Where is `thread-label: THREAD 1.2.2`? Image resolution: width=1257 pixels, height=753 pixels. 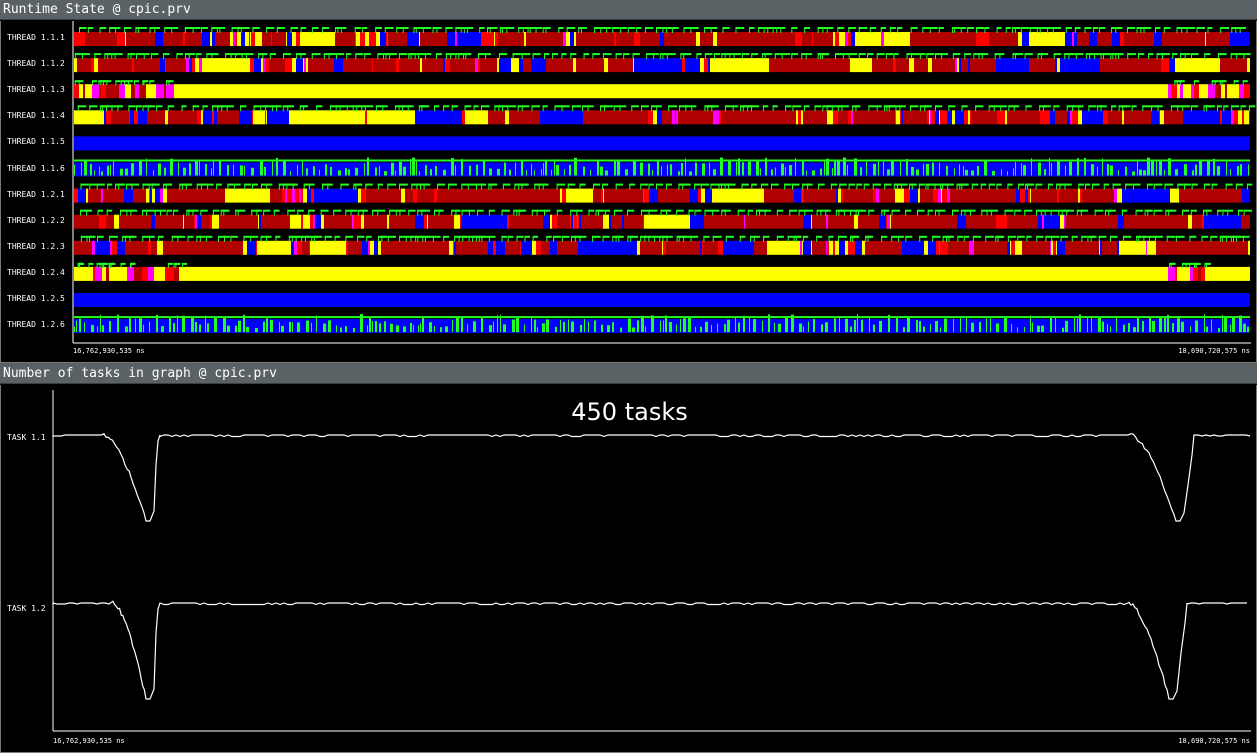 thread-label: THREAD 1.2.2 is located at coordinates (36, 220).